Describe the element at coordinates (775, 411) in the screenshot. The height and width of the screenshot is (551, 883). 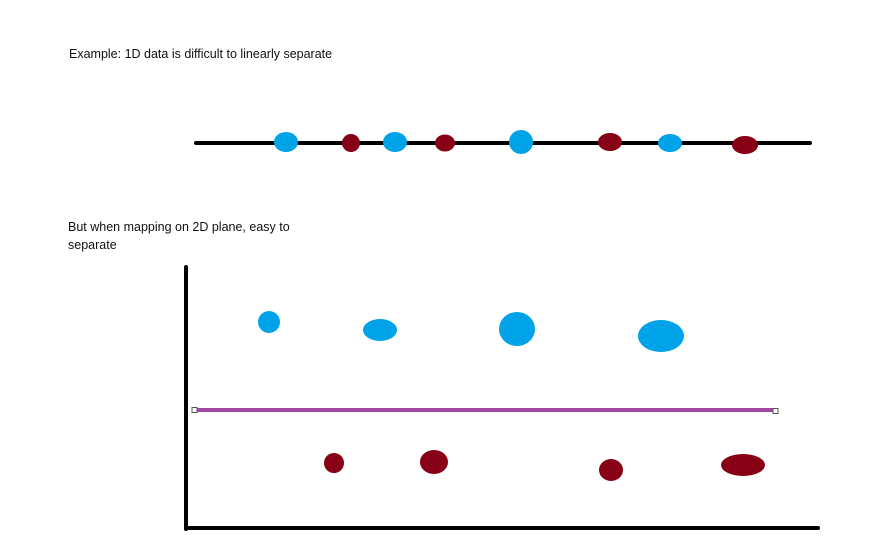
I see `separator-handle-right` at that location.